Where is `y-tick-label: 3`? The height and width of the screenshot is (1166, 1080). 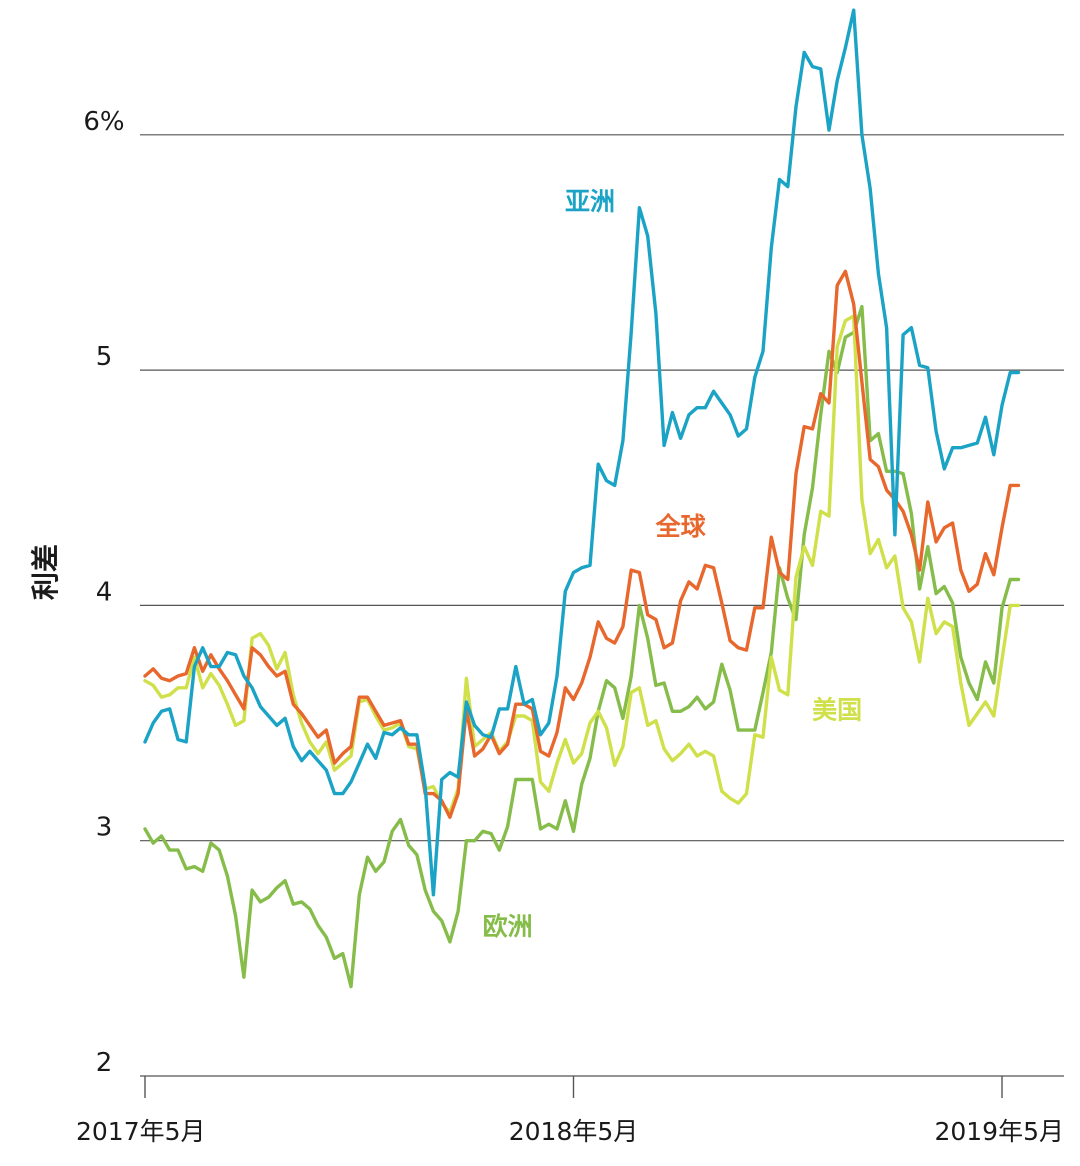 y-tick-label: 3 is located at coordinates (104, 828).